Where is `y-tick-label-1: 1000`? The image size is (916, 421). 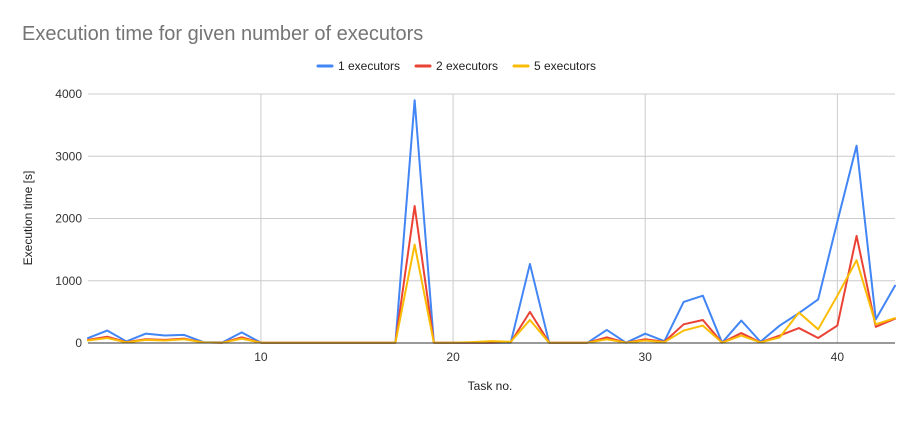
y-tick-label-1: 1000 is located at coordinates (68, 281).